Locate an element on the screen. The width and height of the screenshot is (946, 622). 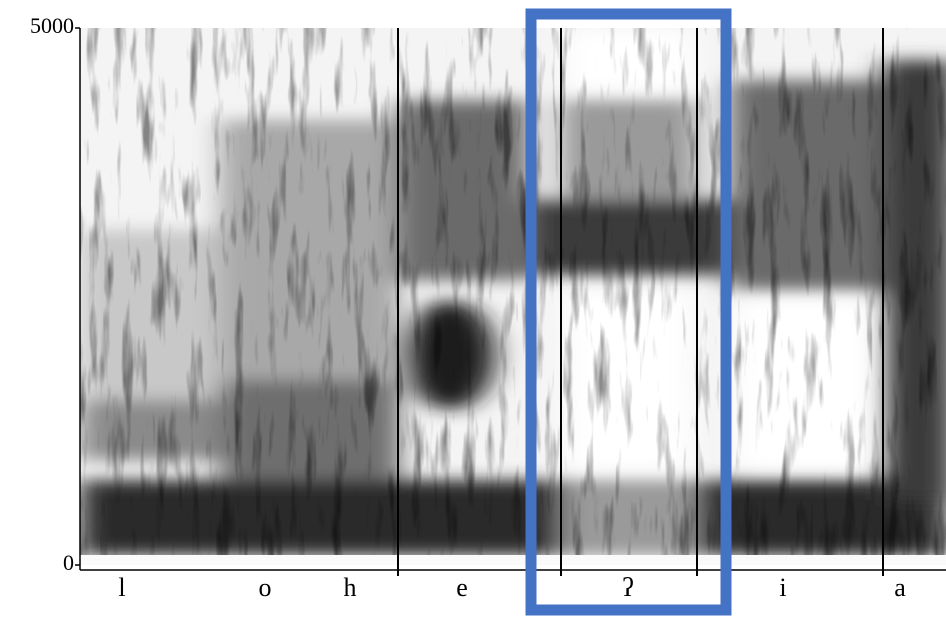
y-tick-label: 5000 is located at coordinates (52, 25).